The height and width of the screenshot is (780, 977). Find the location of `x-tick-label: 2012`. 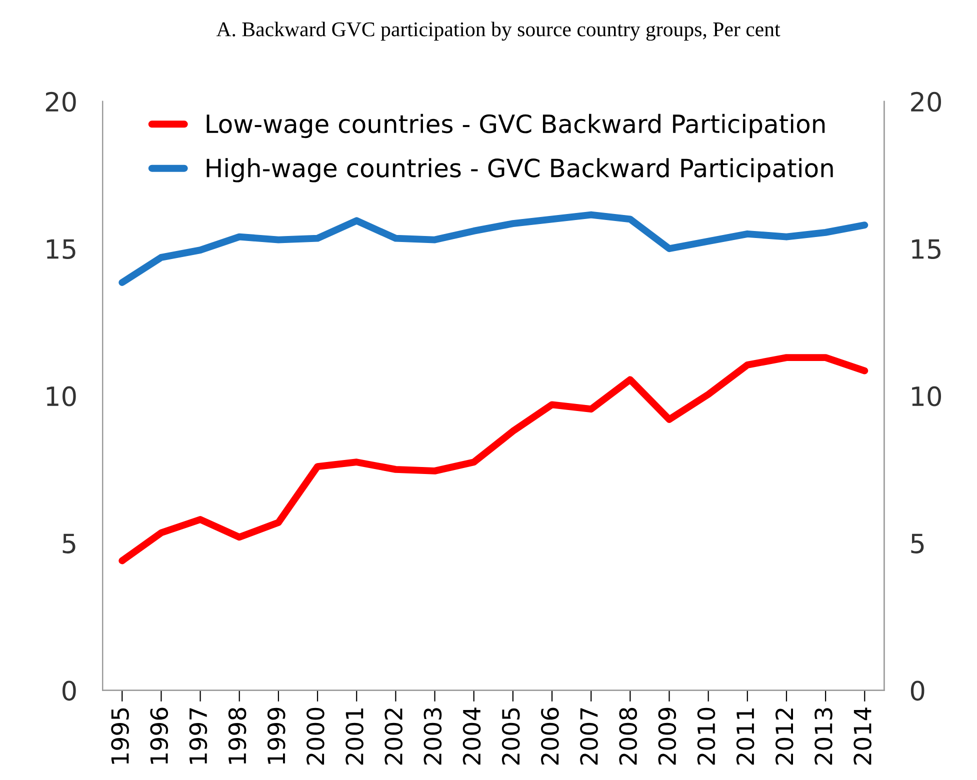

x-tick-label: 2012 is located at coordinates (784, 736).